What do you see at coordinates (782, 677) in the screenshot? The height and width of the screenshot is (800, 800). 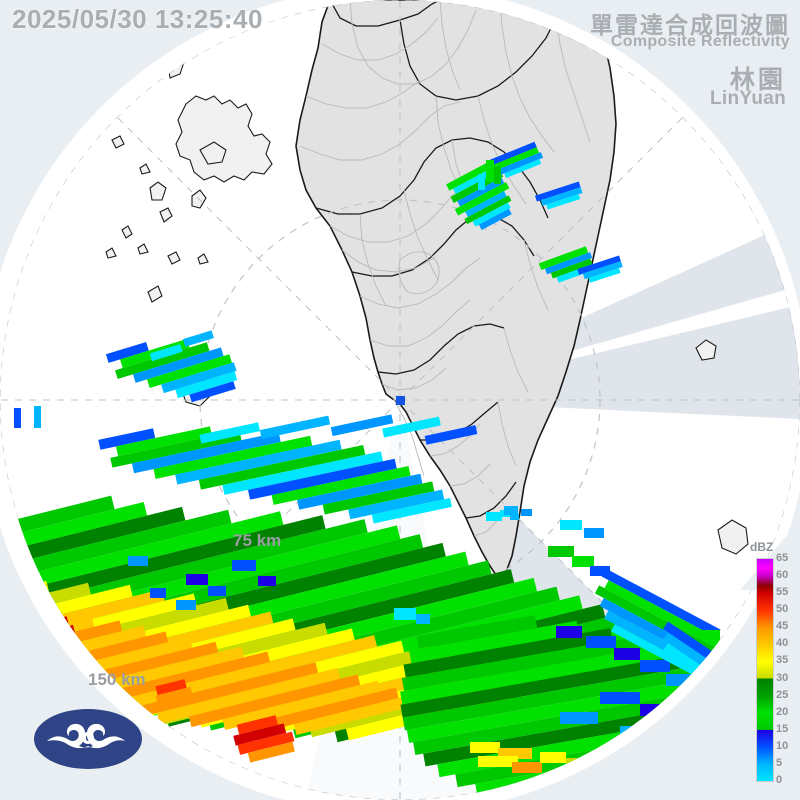 I see `dbz-tick-30: 30` at bounding box center [782, 677].